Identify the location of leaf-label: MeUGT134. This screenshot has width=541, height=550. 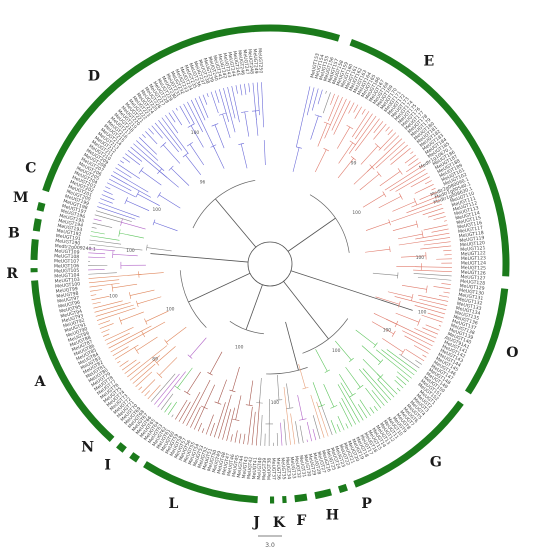
(468, 311).